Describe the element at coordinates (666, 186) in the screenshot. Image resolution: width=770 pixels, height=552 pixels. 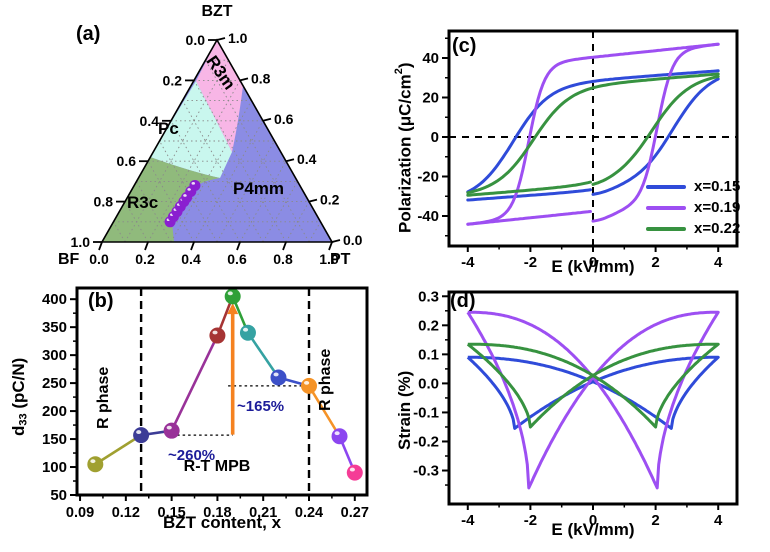
I see `legend-line-x015` at that location.